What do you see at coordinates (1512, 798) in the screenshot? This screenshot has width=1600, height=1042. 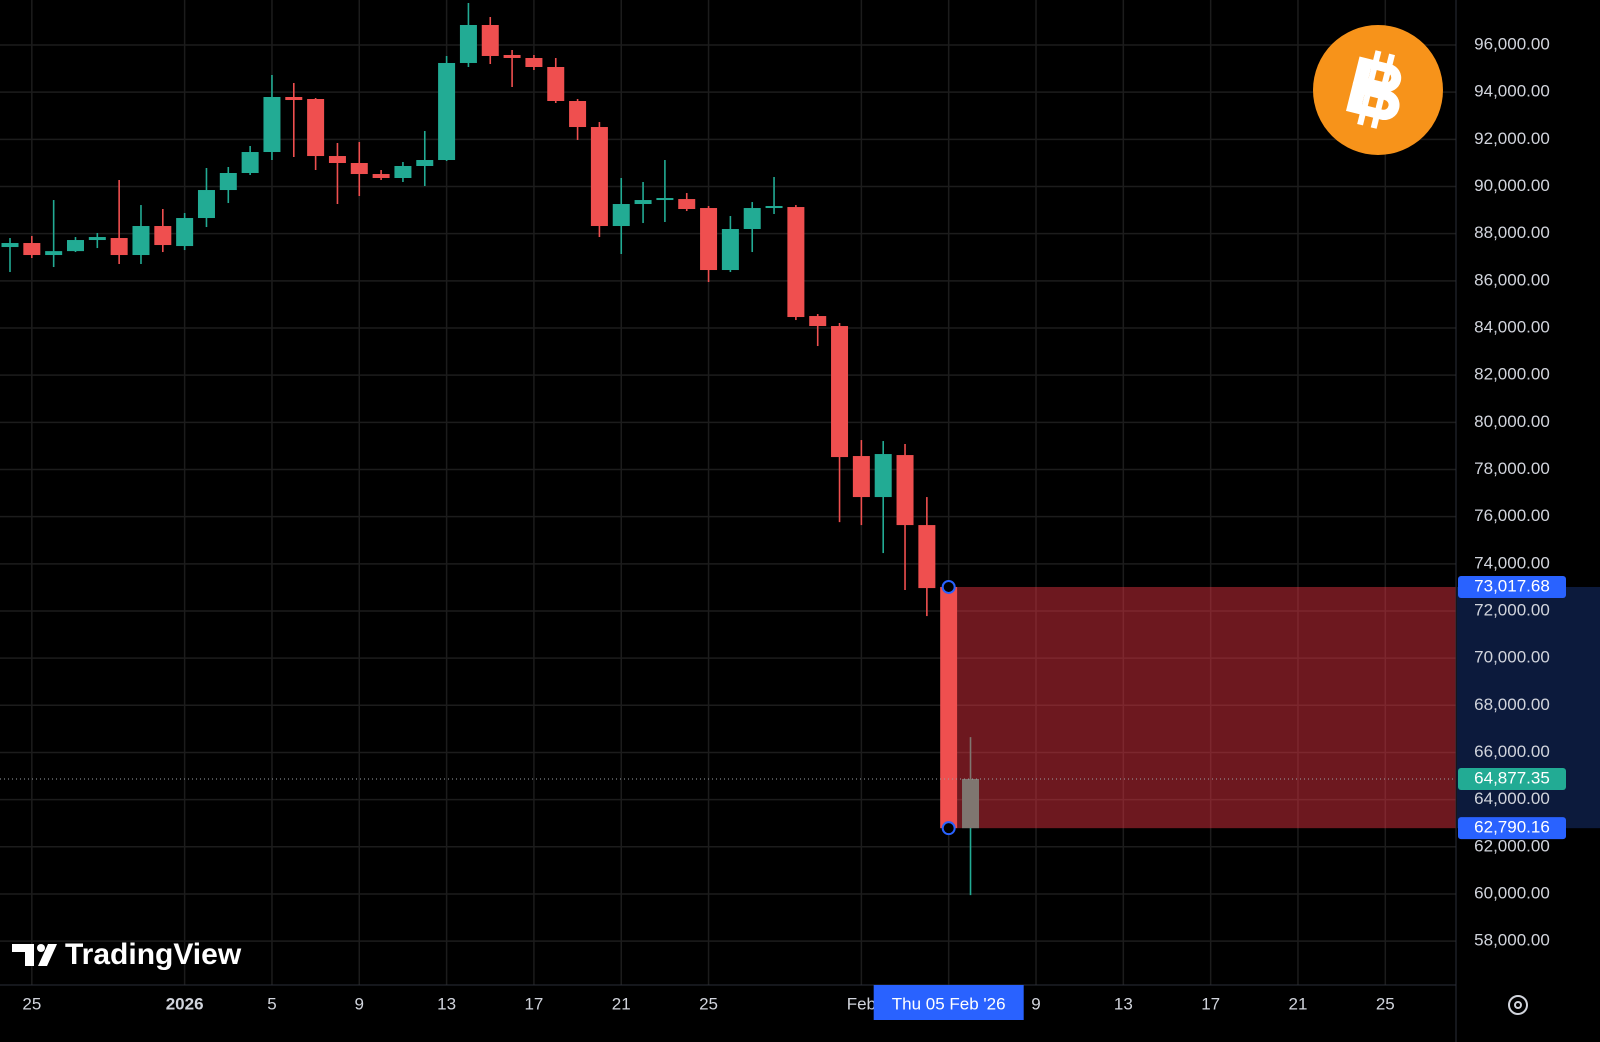 I see `y-tick-label: 64,000.00` at bounding box center [1512, 798].